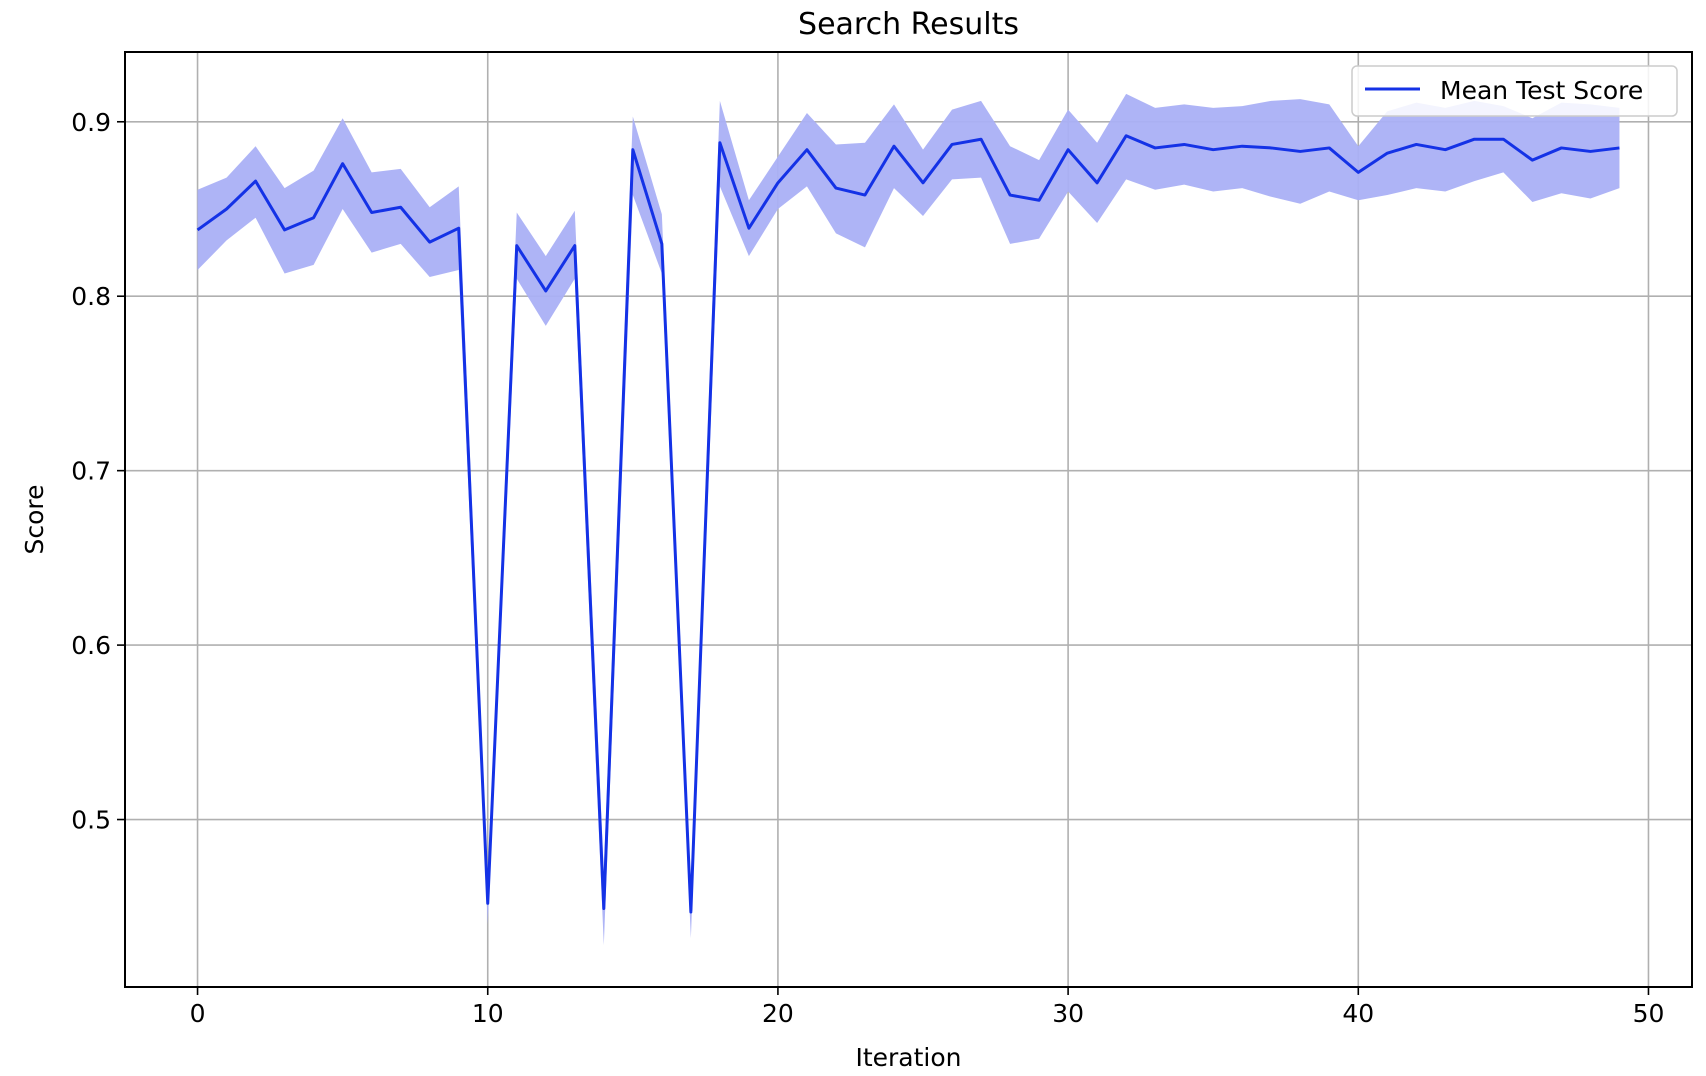  I want to click on legend: Mean Test Score, so click(1514, 91).